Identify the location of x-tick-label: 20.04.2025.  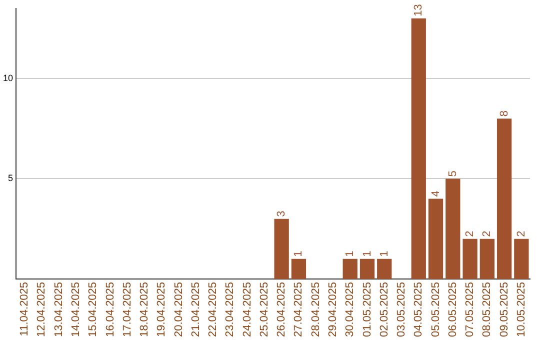
(178, 310).